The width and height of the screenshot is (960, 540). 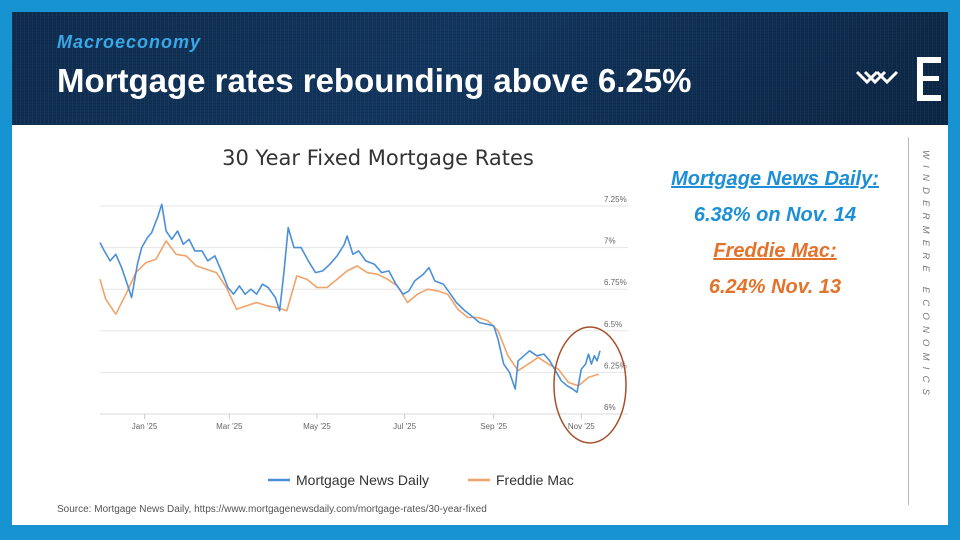 What do you see at coordinates (775, 287) in the screenshot?
I see `callout-fm-value: 6.24% Nov. 13` at bounding box center [775, 287].